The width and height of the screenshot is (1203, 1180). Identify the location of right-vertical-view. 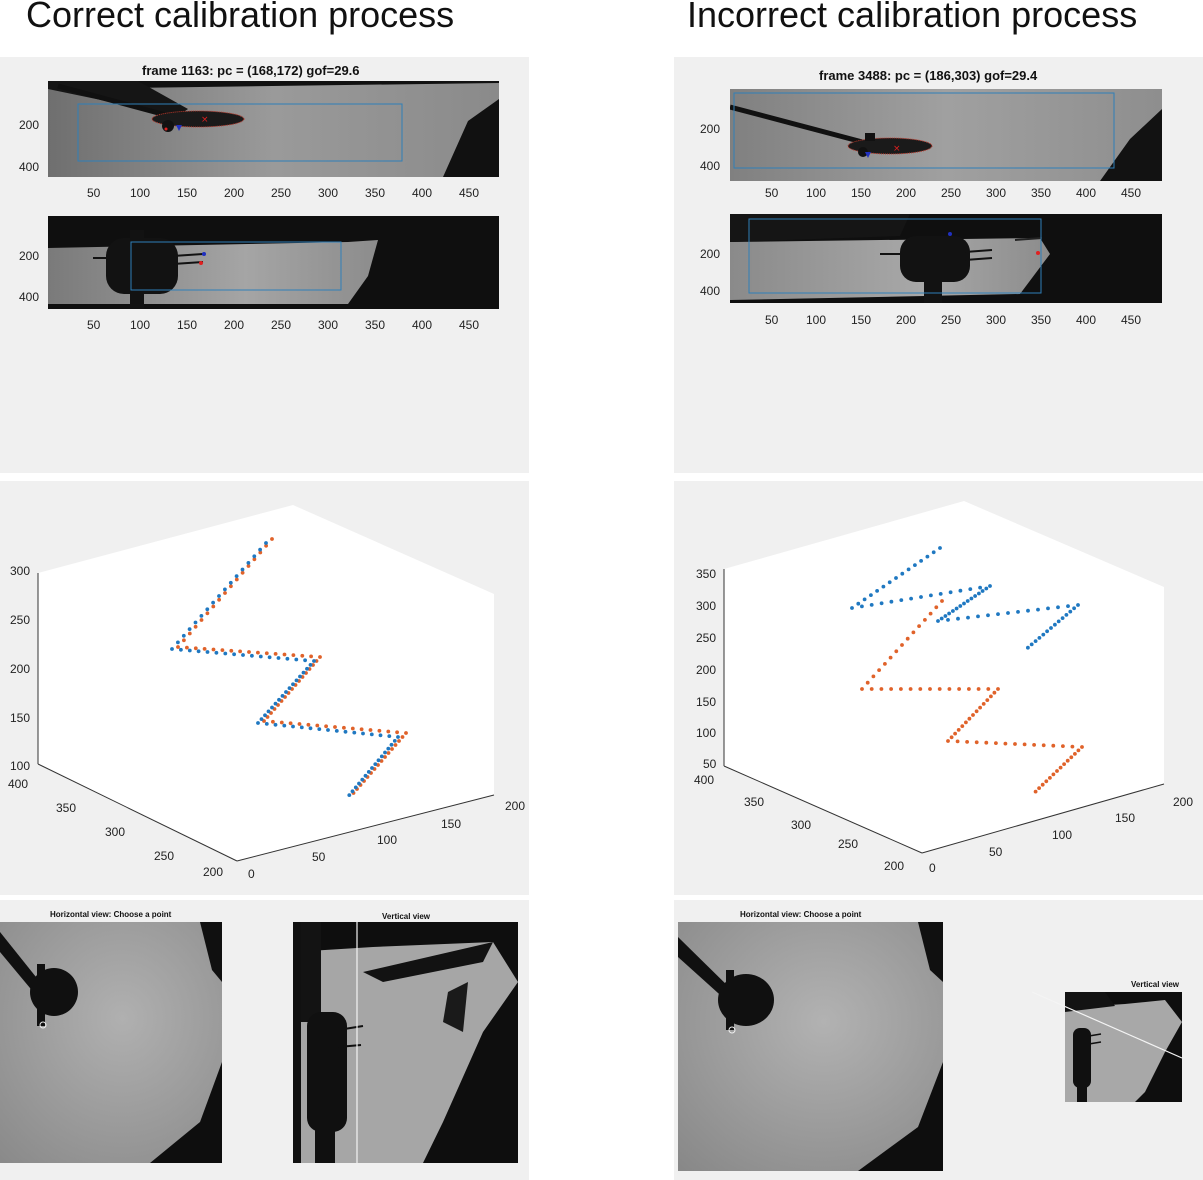
(1123, 1047).